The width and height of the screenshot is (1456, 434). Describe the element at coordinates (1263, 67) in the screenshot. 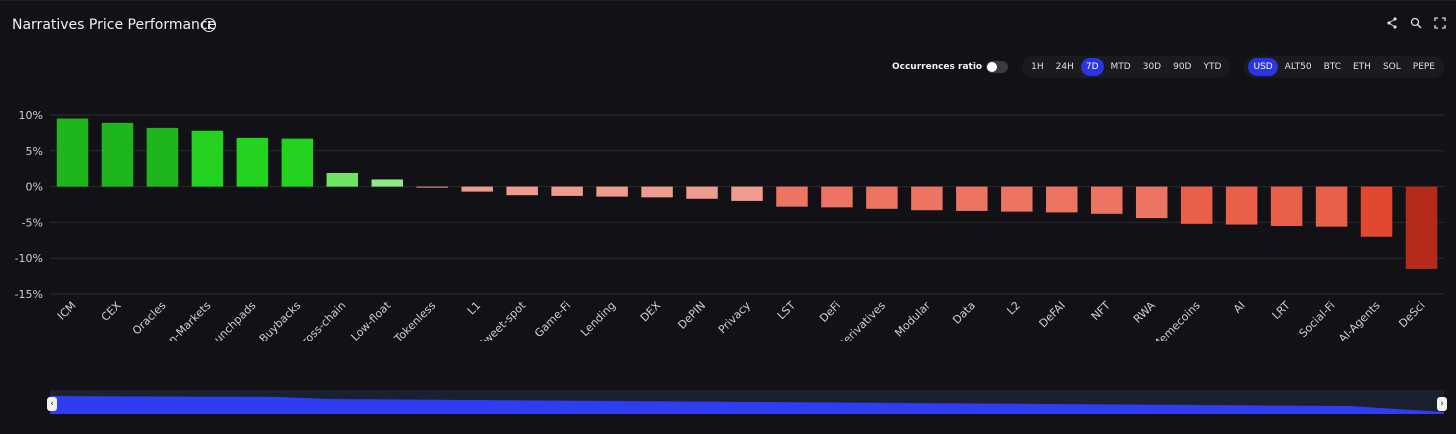

I see `base-usd: USD` at that location.